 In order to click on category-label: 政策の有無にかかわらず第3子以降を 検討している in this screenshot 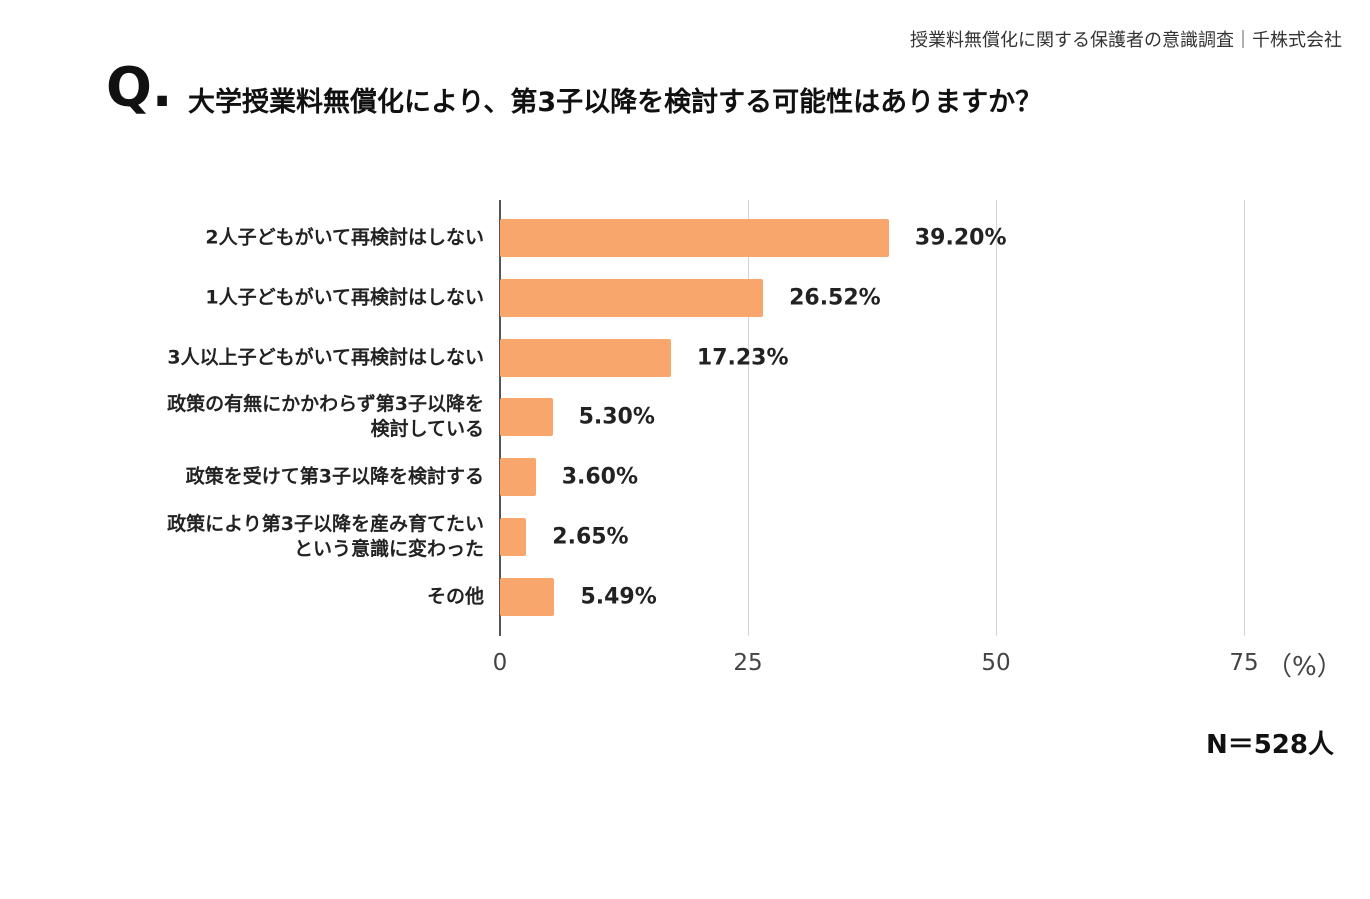, I will do `click(325, 417)`.